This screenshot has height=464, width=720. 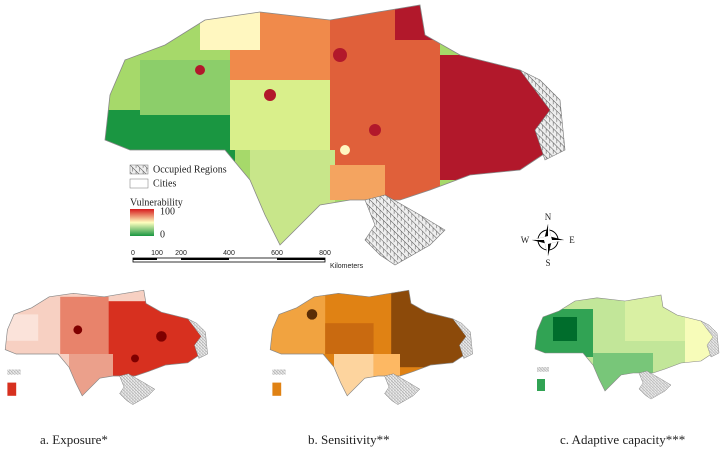 What do you see at coordinates (347, 266) in the screenshot?
I see `scale-unit: Kilometers` at bounding box center [347, 266].